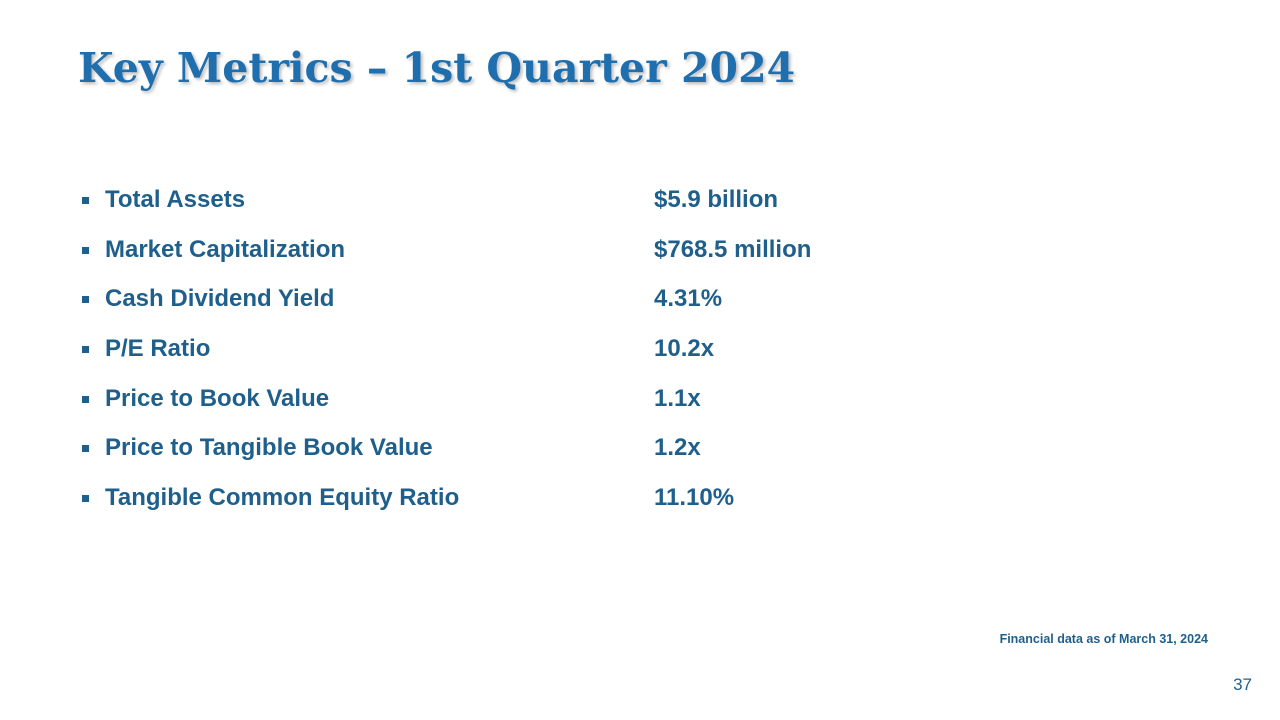  What do you see at coordinates (528, 448) in the screenshot?
I see `metric-row-price-to-tangible-book-value: Price to Tangible Book Value 1.2x` at bounding box center [528, 448].